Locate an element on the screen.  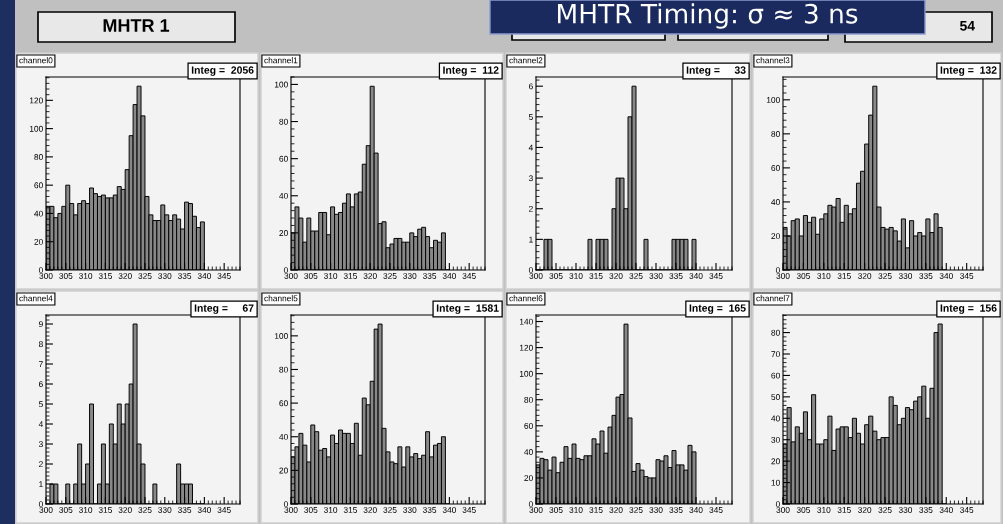
chart-title: channel5 is located at coordinates (281, 298).